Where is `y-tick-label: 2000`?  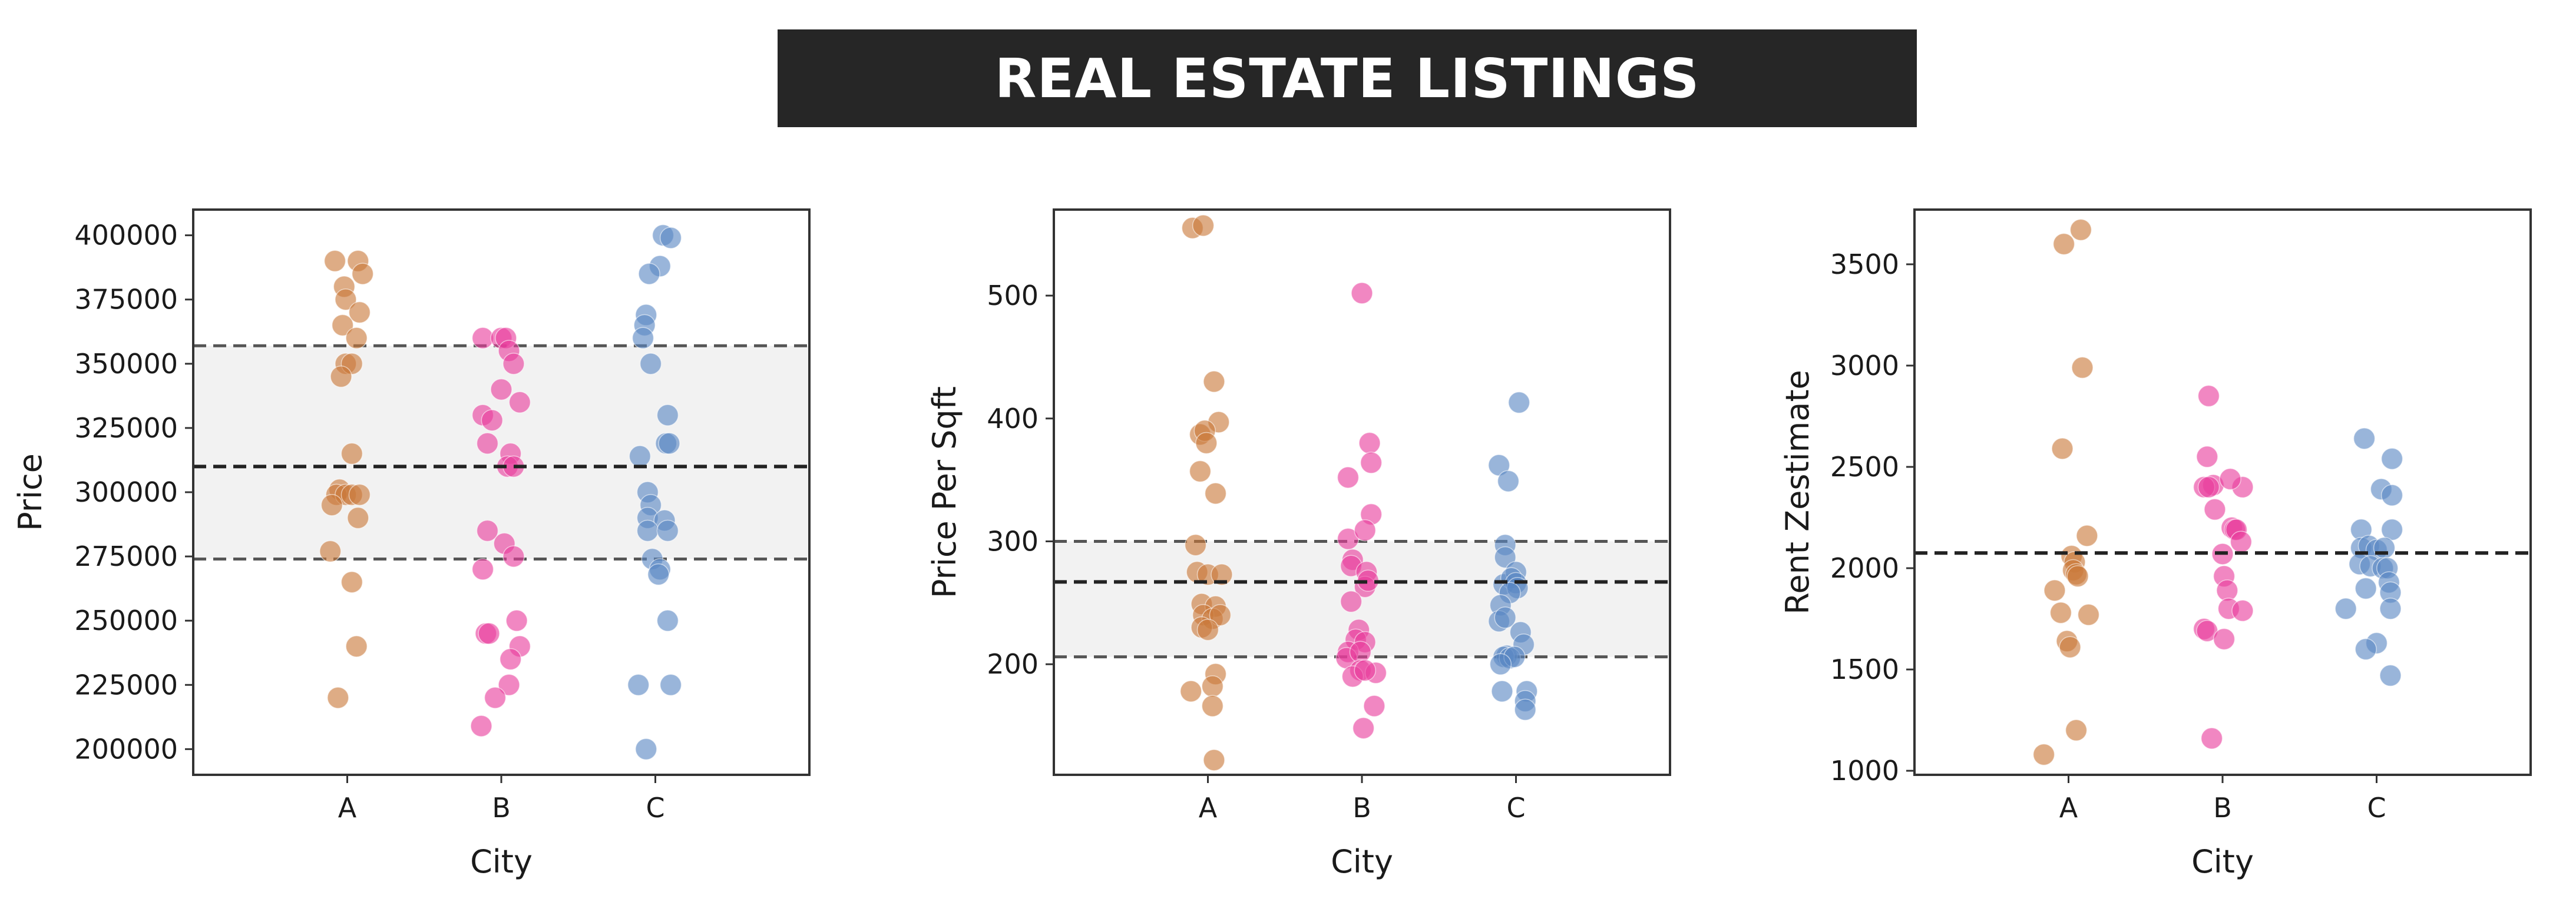
y-tick-label: 2000 is located at coordinates (1864, 568).